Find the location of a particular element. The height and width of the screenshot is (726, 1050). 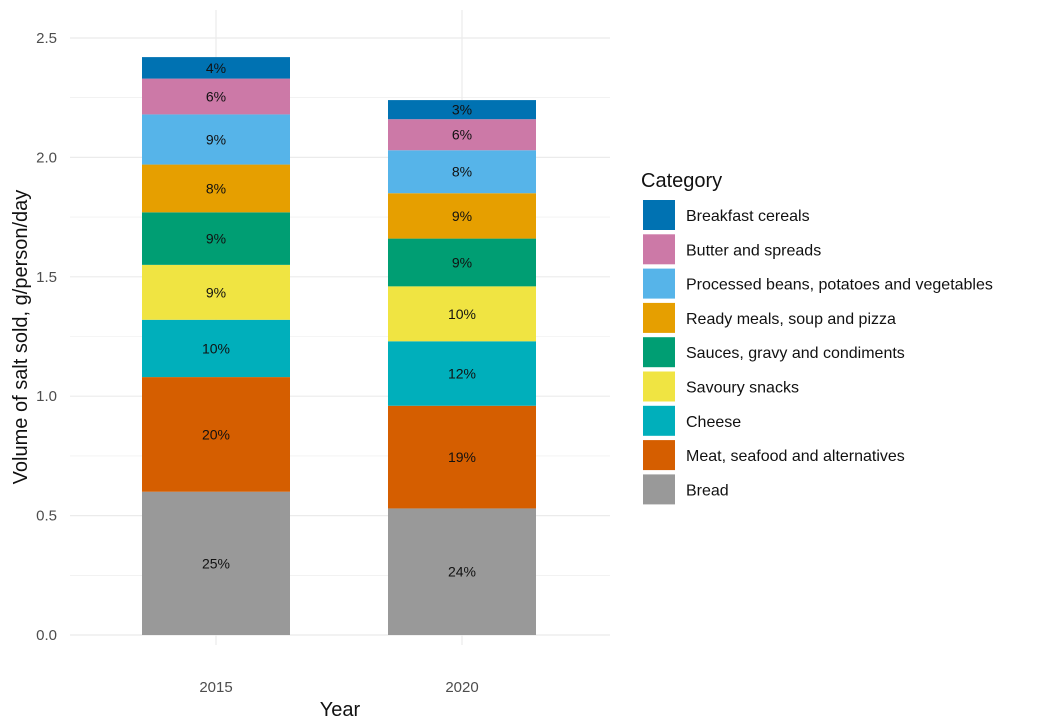

y-tick-label: 0.5 is located at coordinates (46, 516).